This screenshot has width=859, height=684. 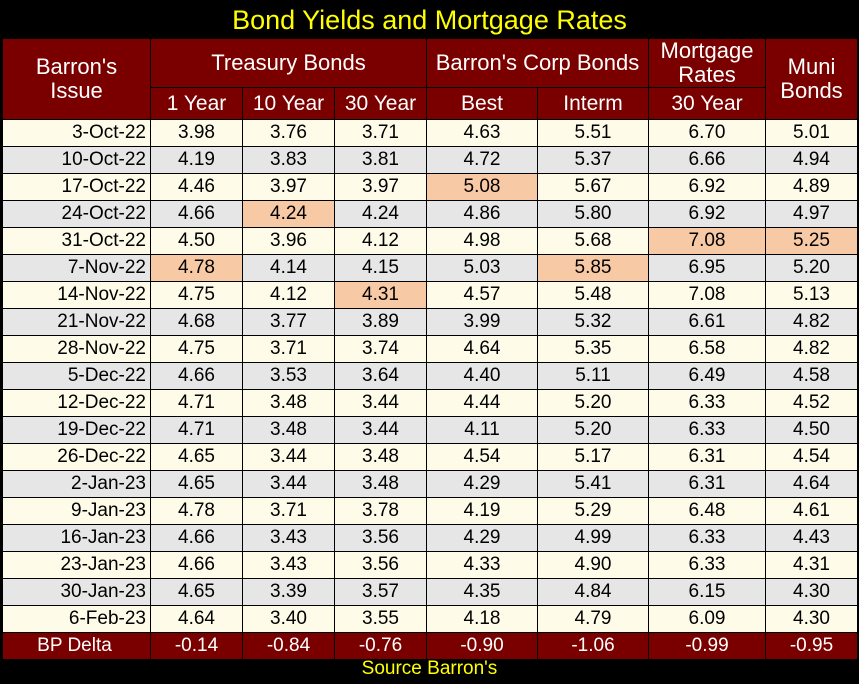 I want to click on value-cell: 5.32, so click(x=593, y=322).